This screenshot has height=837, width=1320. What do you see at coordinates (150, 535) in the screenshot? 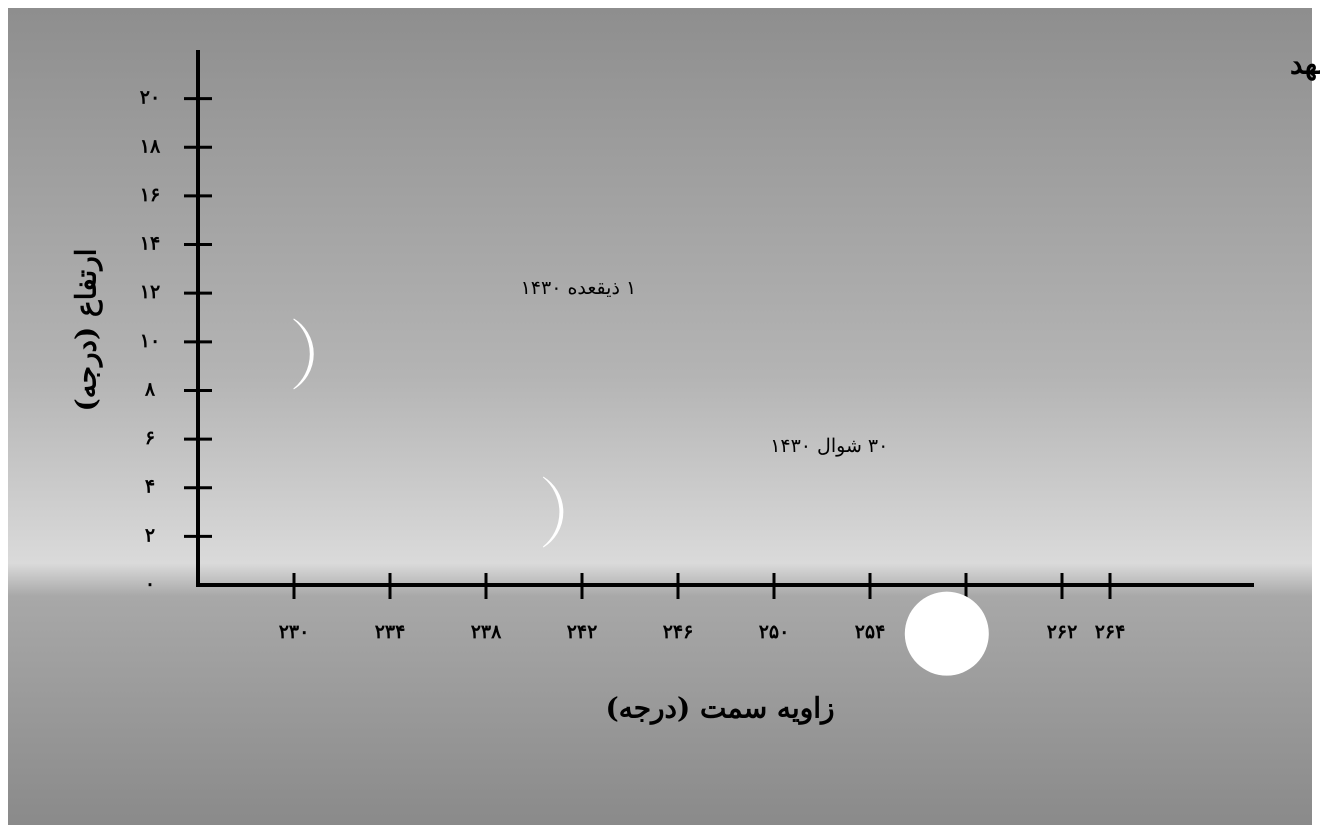
I see `y-tick-label: ۲` at bounding box center [150, 535].